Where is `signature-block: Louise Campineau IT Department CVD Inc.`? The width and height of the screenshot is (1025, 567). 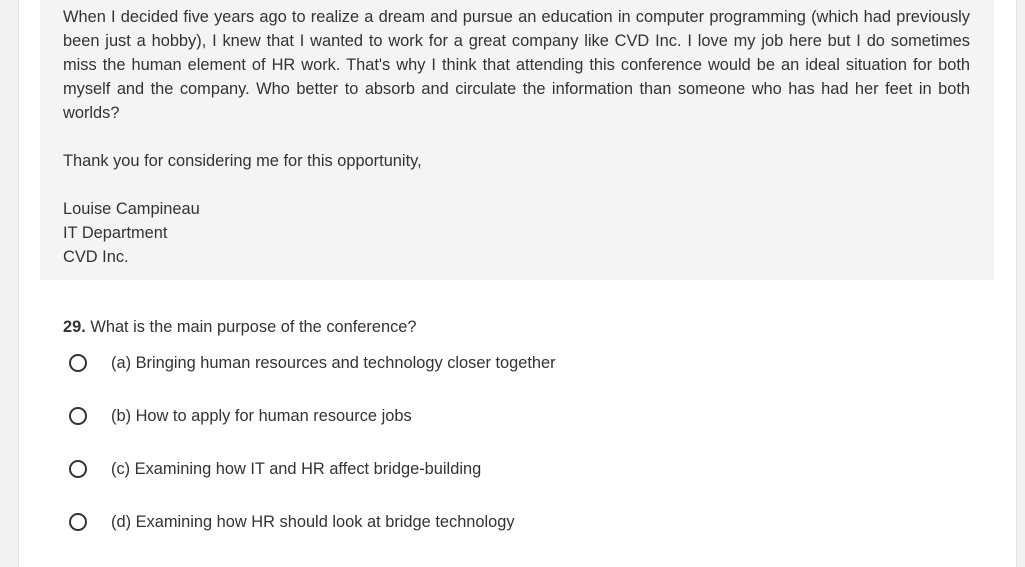 signature-block: Louise Campineau IT Department CVD Inc. is located at coordinates (131, 233).